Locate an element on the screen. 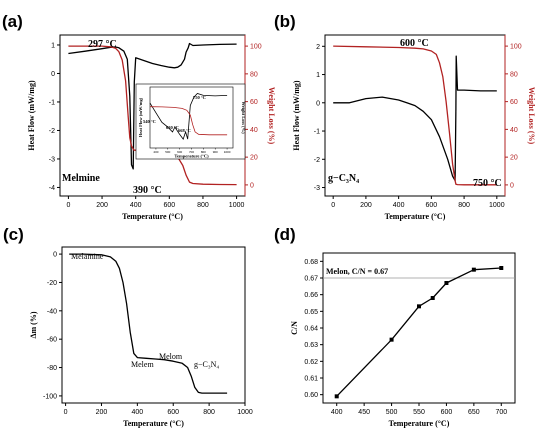  y-tick-label: -60 is located at coordinates (52, 340).